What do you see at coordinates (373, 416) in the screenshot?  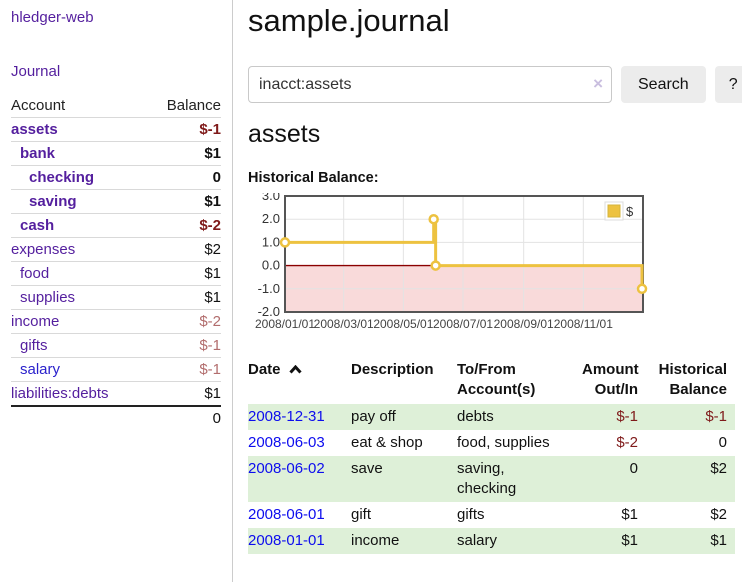 I see `description-cell: pay off` at bounding box center [373, 416].